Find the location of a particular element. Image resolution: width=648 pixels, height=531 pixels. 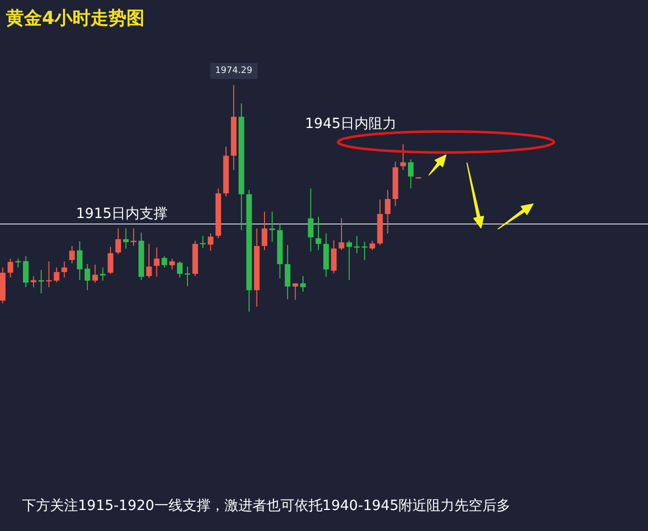

ref-line-label: 1915日内支撑 is located at coordinates (122, 214).